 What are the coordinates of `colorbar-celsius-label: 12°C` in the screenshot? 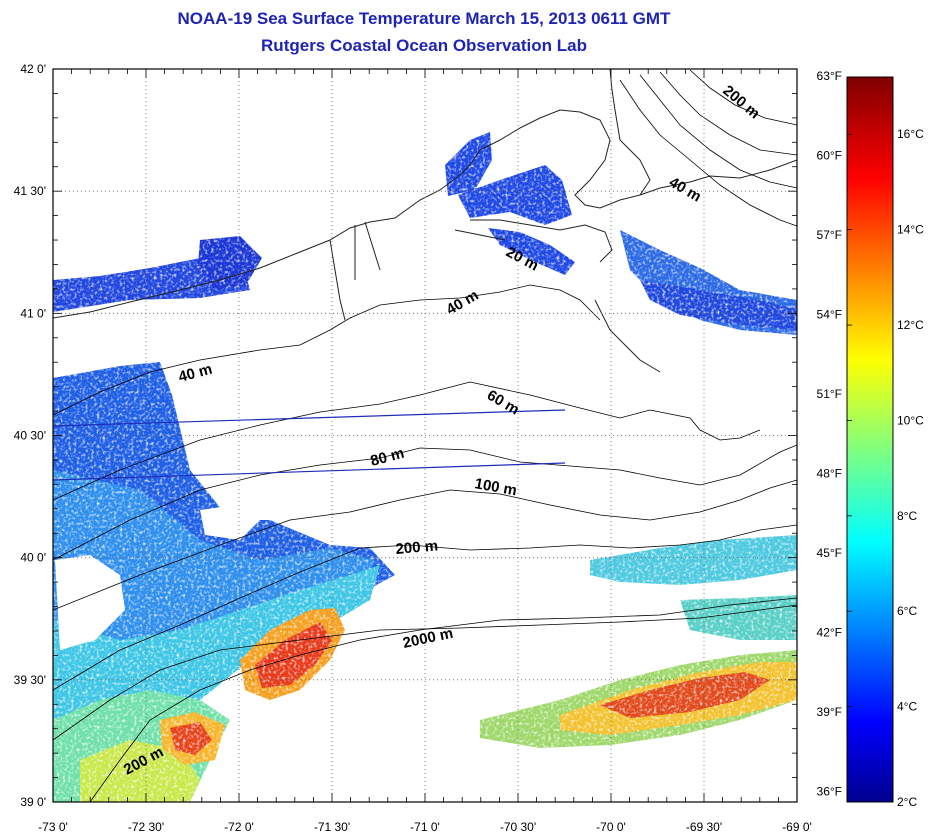 It's located at (910, 325).